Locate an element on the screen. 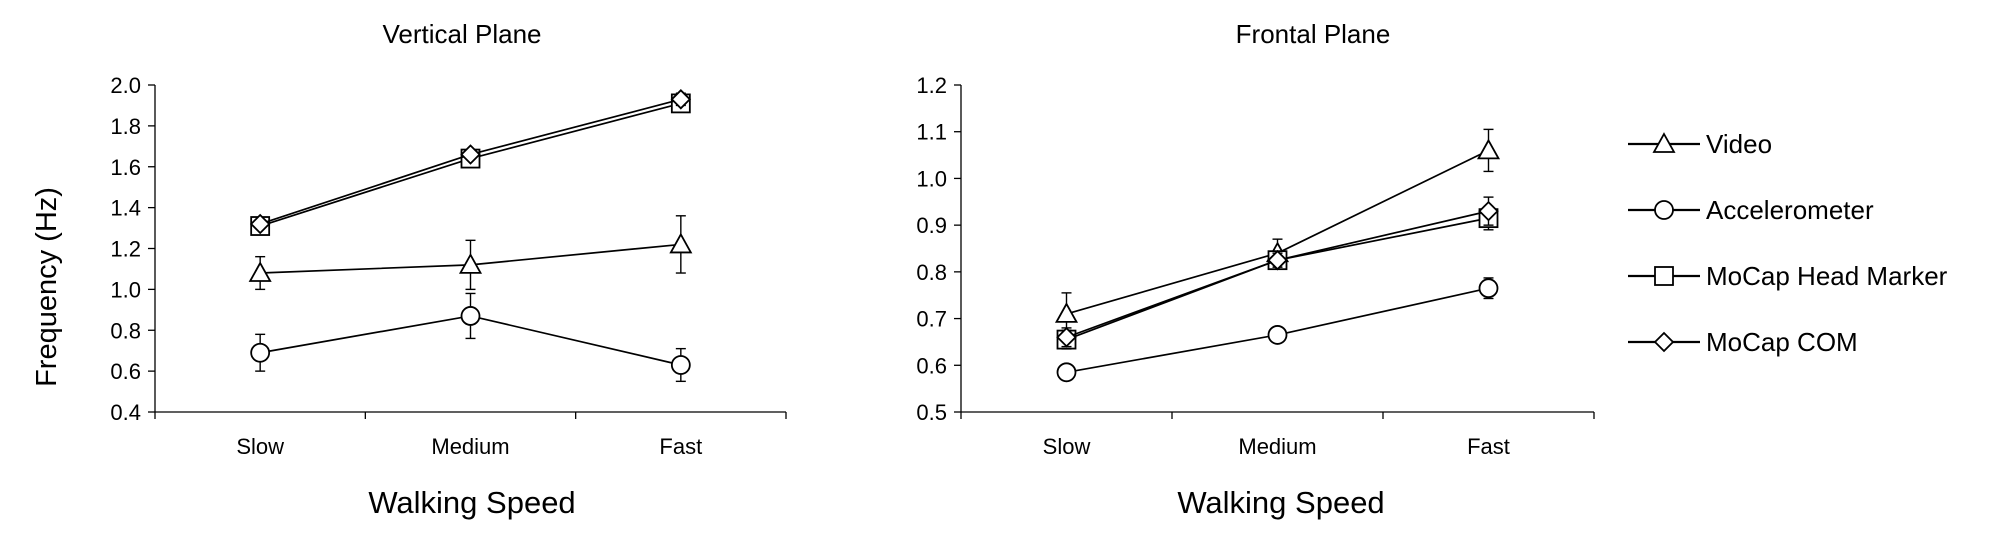  legend-entry-accelerometer: Accelerometer is located at coordinates (1751, 210).